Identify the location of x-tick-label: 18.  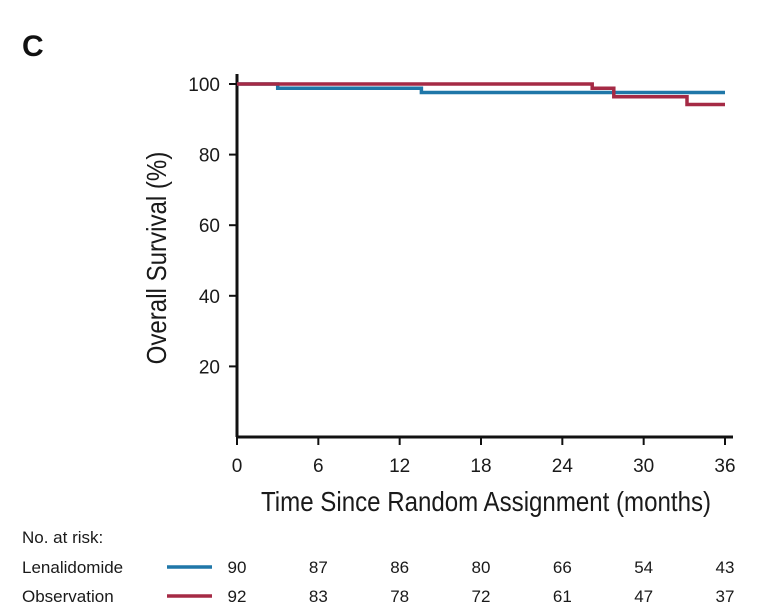
(480, 466).